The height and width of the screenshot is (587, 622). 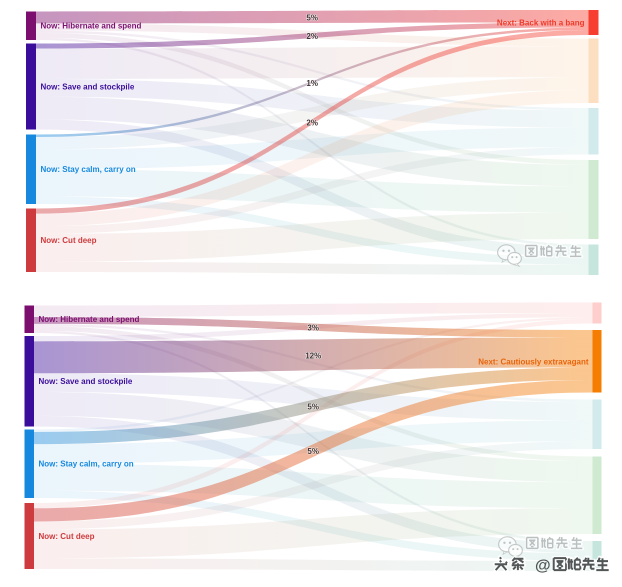 What do you see at coordinates (313, 328) in the screenshot?
I see `svg-text: 3%` at bounding box center [313, 328].